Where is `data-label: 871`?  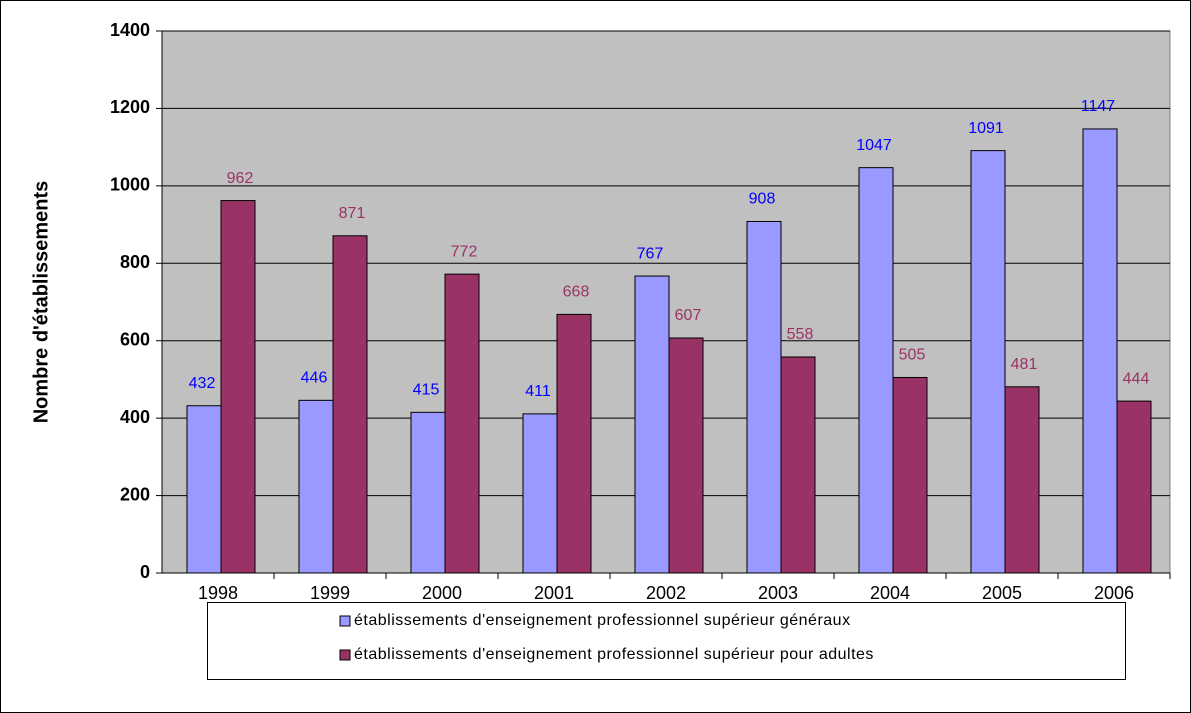
data-label: 871 is located at coordinates (352, 213).